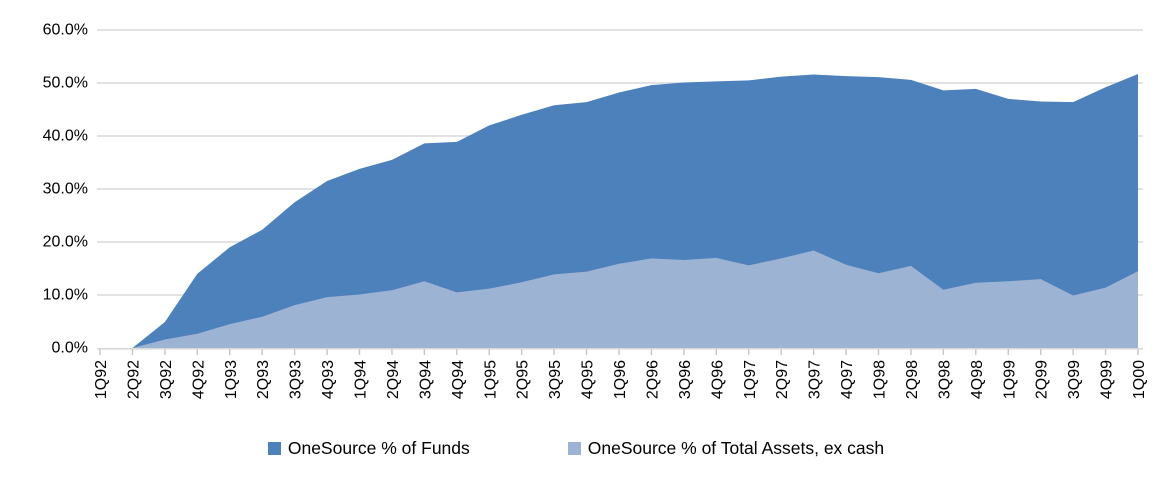  Describe the element at coordinates (458, 379) in the screenshot. I see `x-axis-tick-label: 4Q94` at that location.